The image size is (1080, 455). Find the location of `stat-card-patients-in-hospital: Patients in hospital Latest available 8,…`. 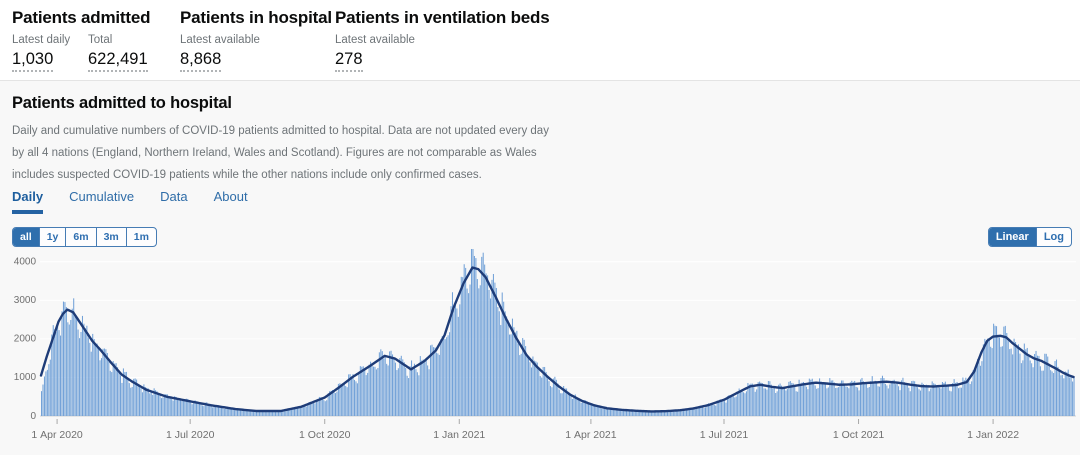

stat-card-patients-in-hospital: Patients in hospital Latest available 8,… is located at coordinates (256, 40).